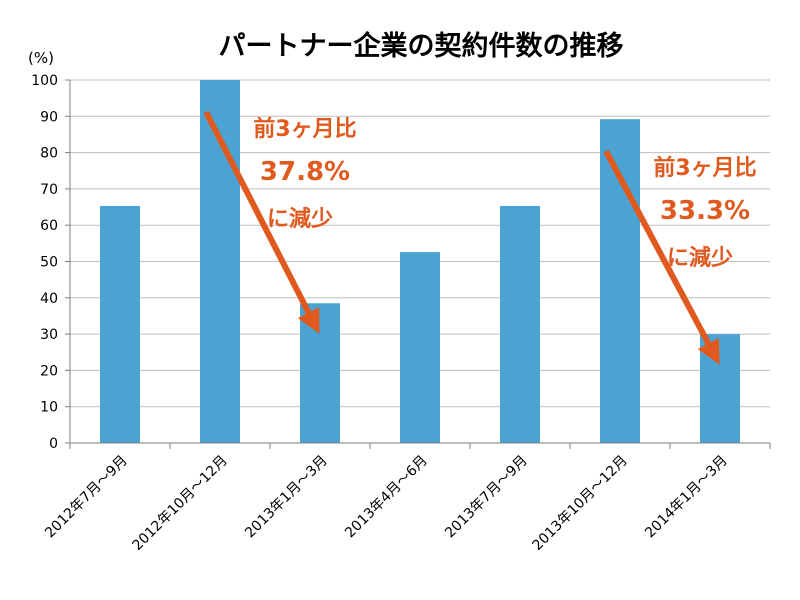 The width and height of the screenshot is (800, 600). I want to click on x-tick-label: 2013年4月～6月, so click(386, 497).